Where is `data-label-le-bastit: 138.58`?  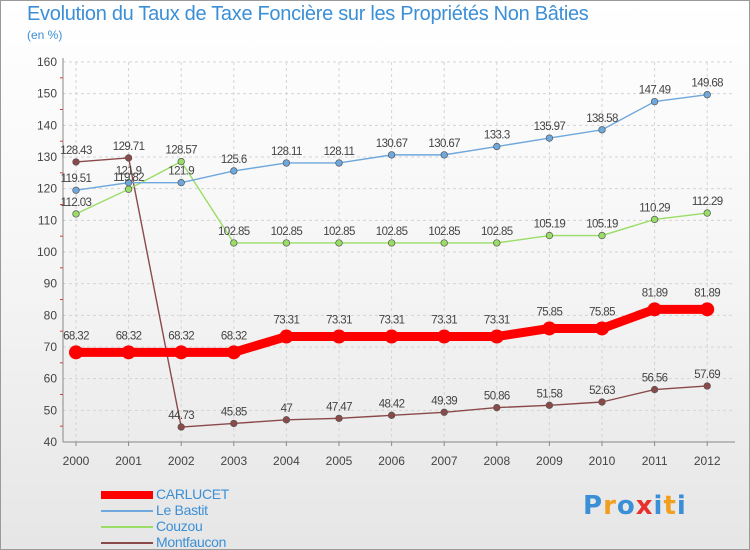
data-label-le-bastit: 138.58 is located at coordinates (602, 119).